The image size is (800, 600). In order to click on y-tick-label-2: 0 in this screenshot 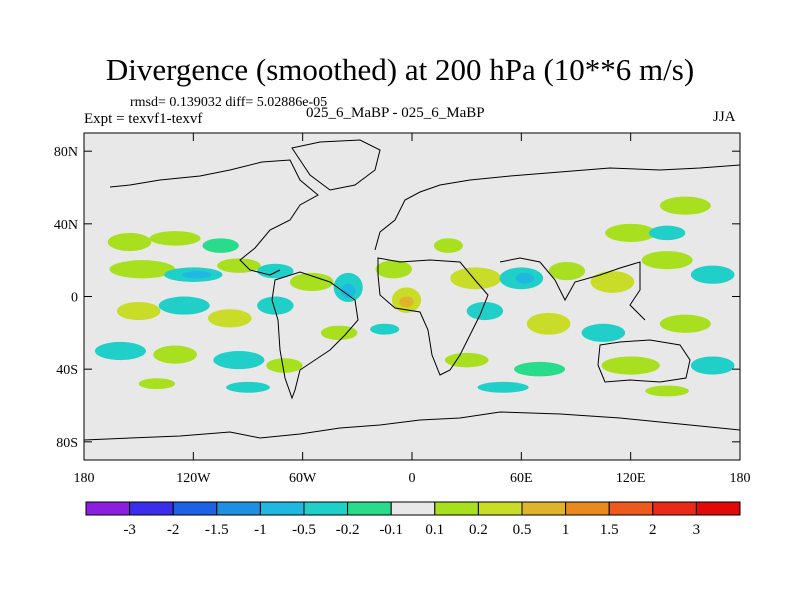, I will do `click(74, 298)`.